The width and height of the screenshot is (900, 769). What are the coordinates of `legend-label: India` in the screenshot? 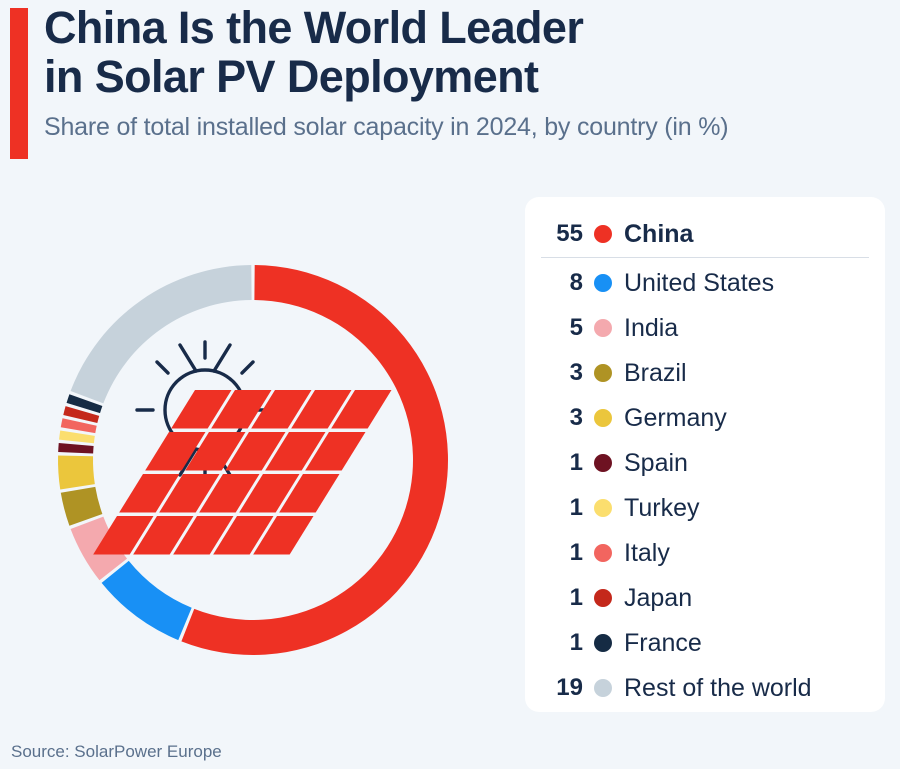 It's located at (651, 327).